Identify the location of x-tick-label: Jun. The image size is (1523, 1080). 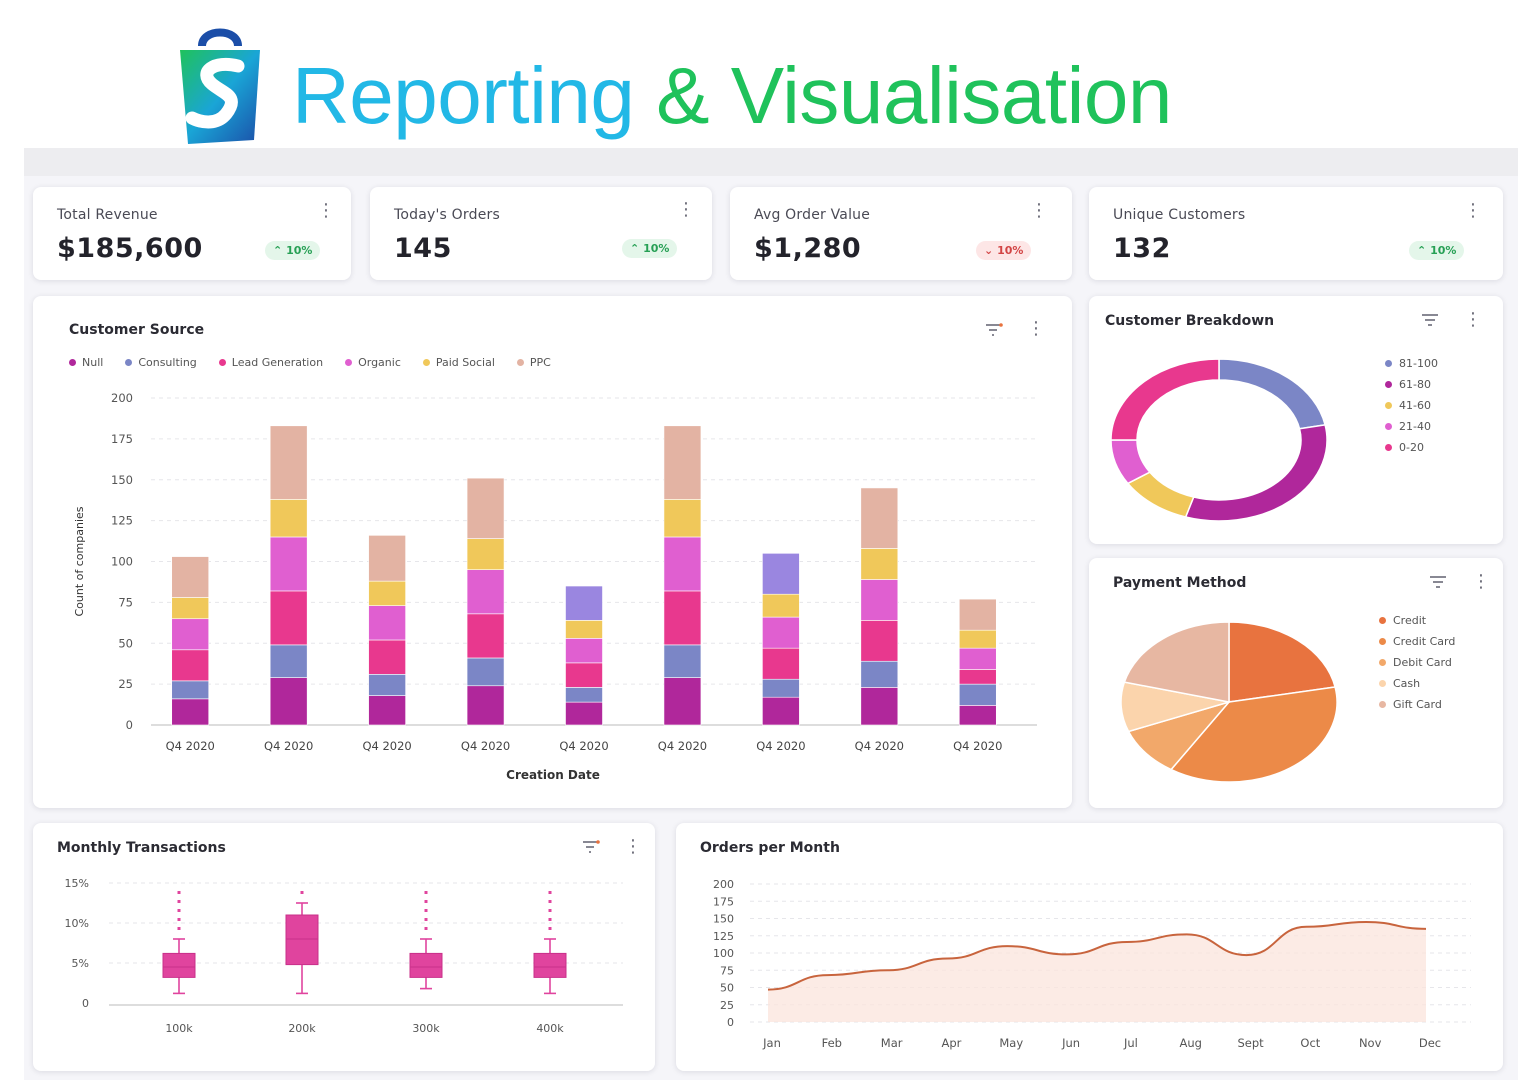
(1070, 1043).